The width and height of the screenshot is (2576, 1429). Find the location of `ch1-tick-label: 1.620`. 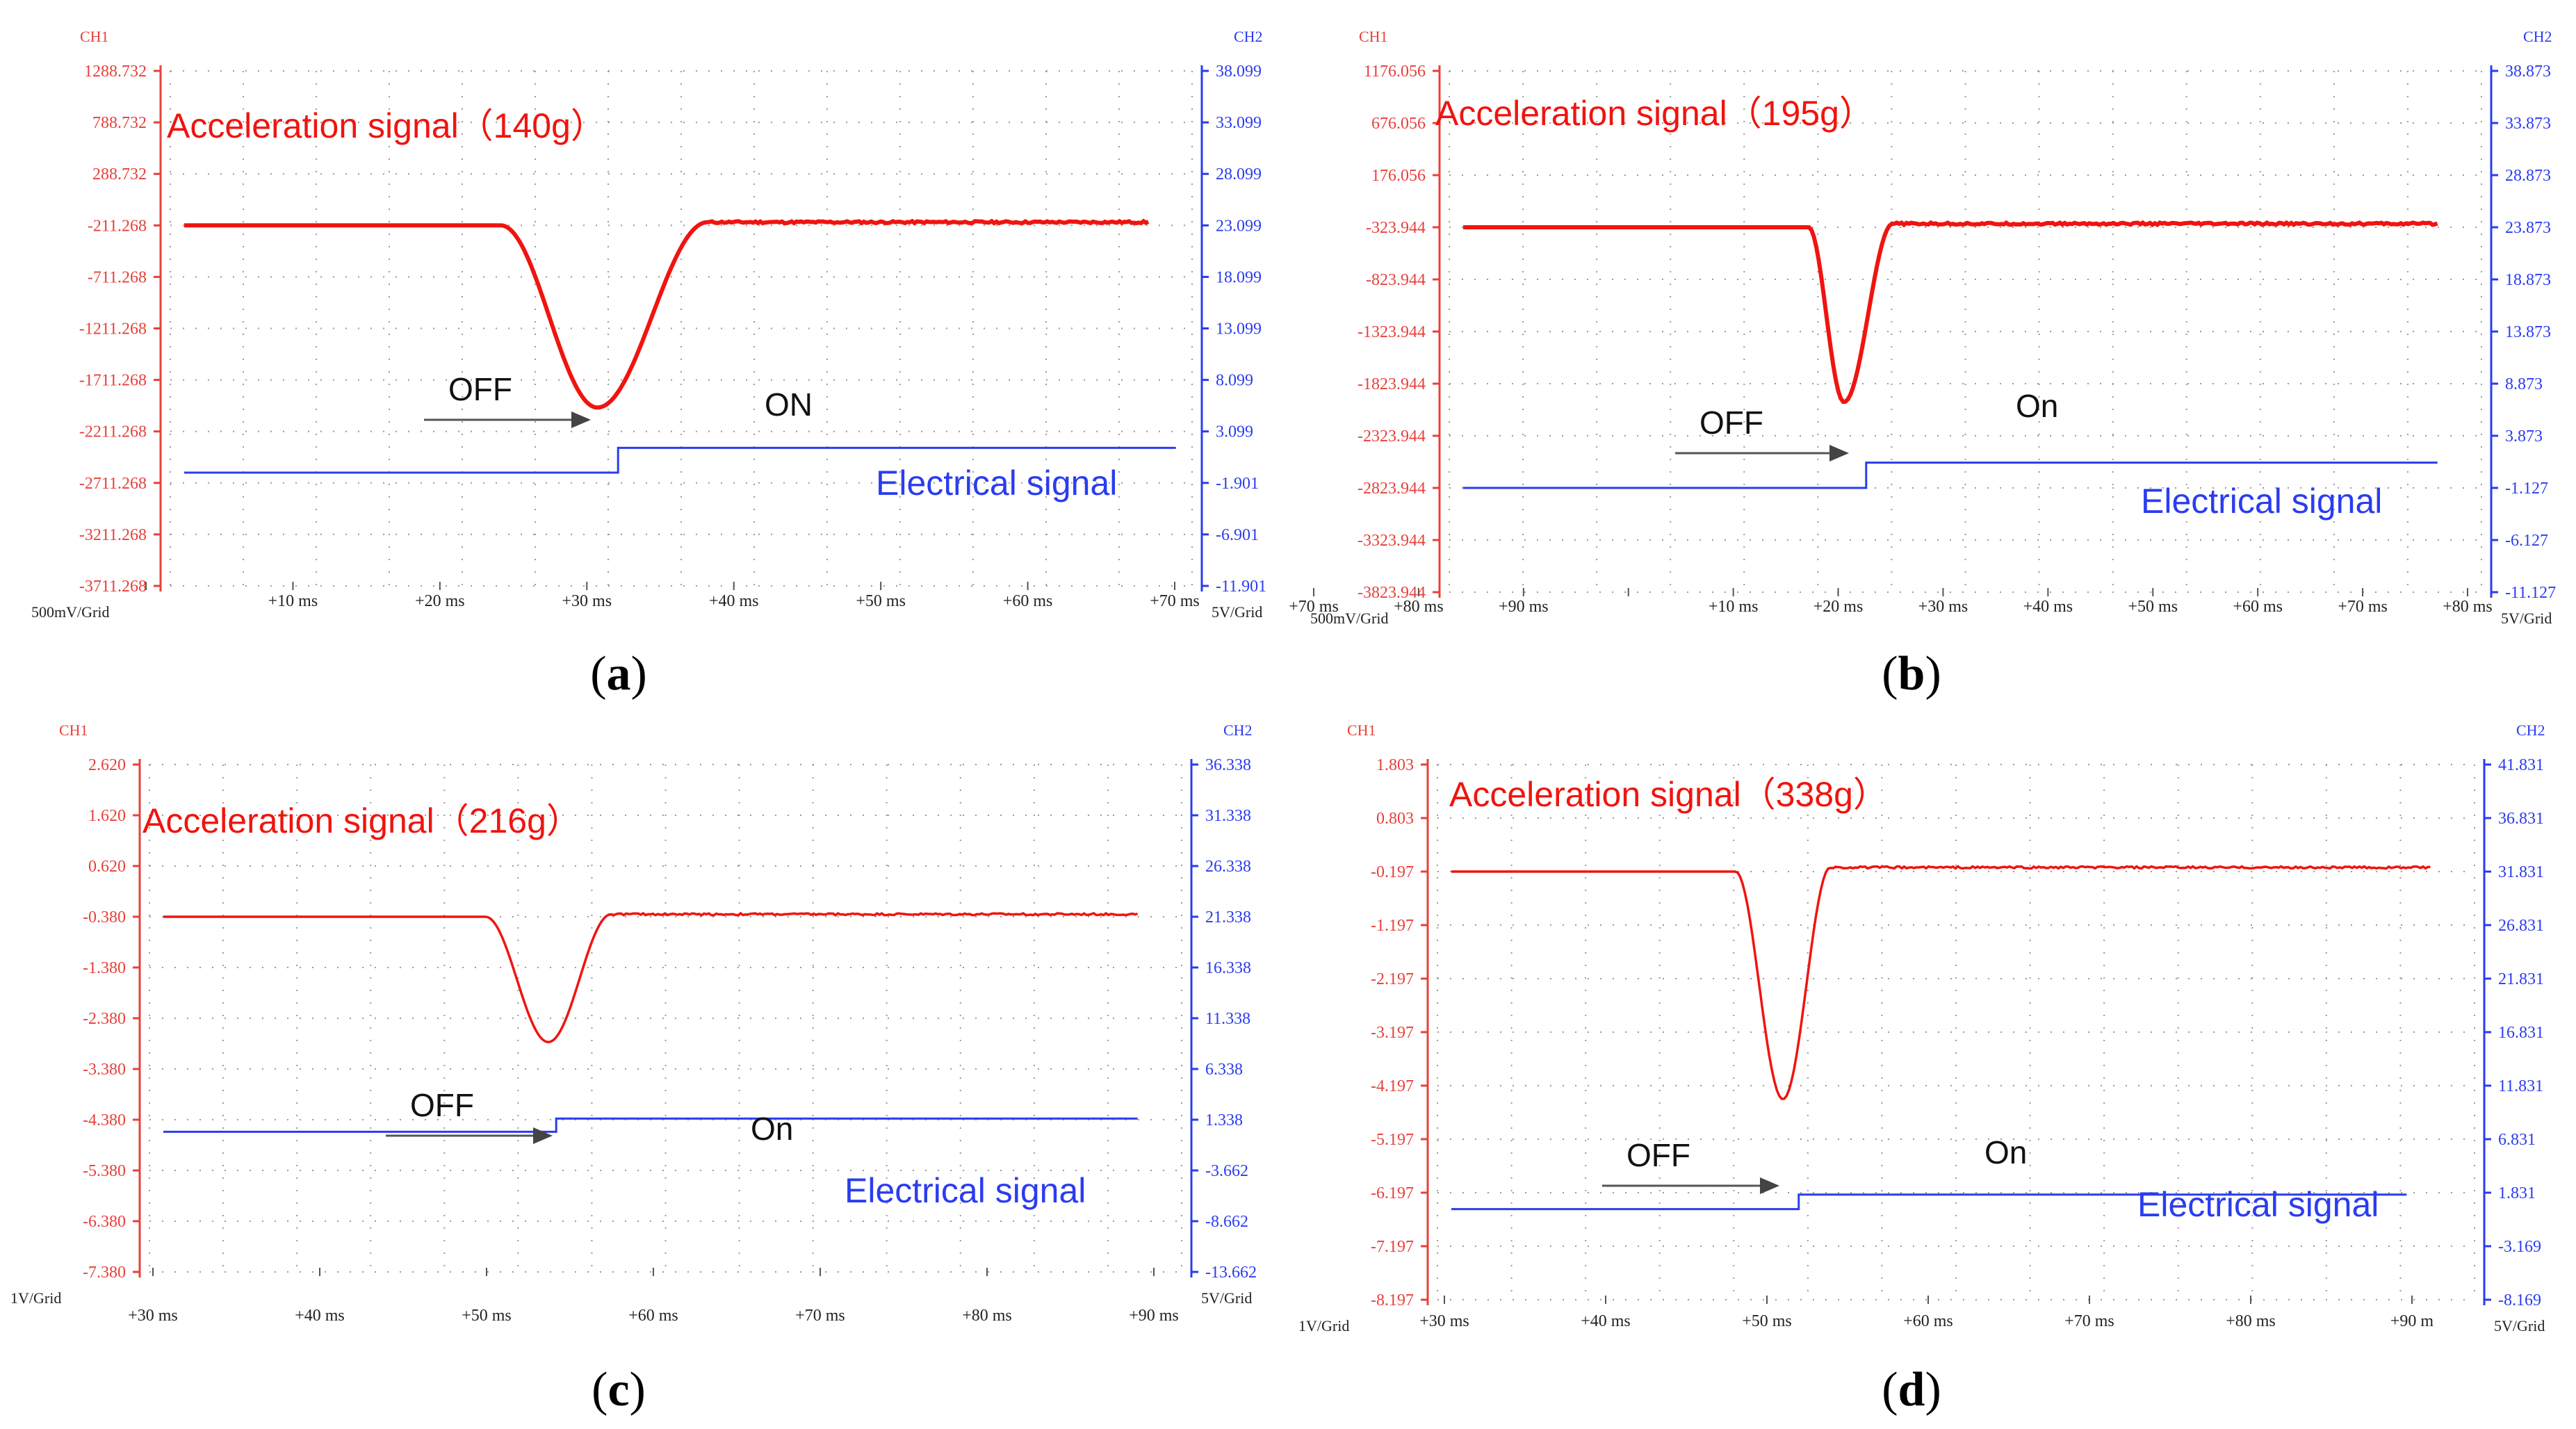

ch1-tick-label: 1.620 is located at coordinates (107, 816).